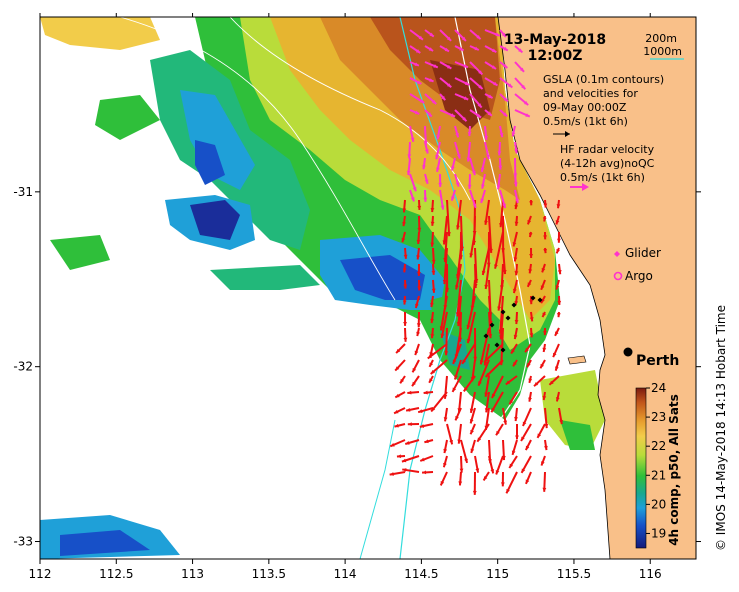 The image size is (739, 592). Describe the element at coordinates (650, 574) in the screenshot. I see `x-tick-label: 116` at that location.